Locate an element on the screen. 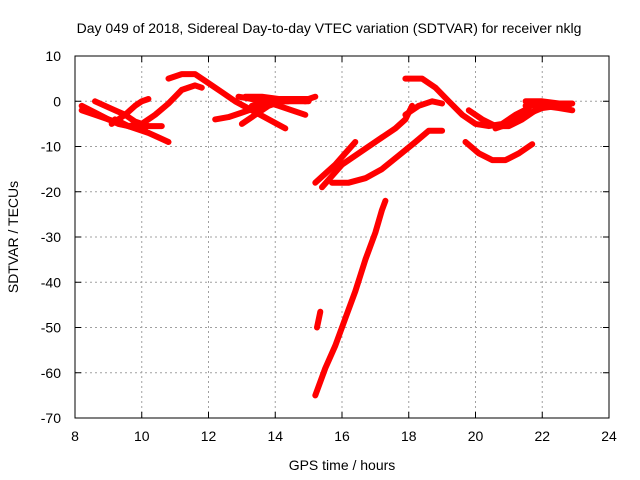  x-tick-label: 20 is located at coordinates (476, 436).